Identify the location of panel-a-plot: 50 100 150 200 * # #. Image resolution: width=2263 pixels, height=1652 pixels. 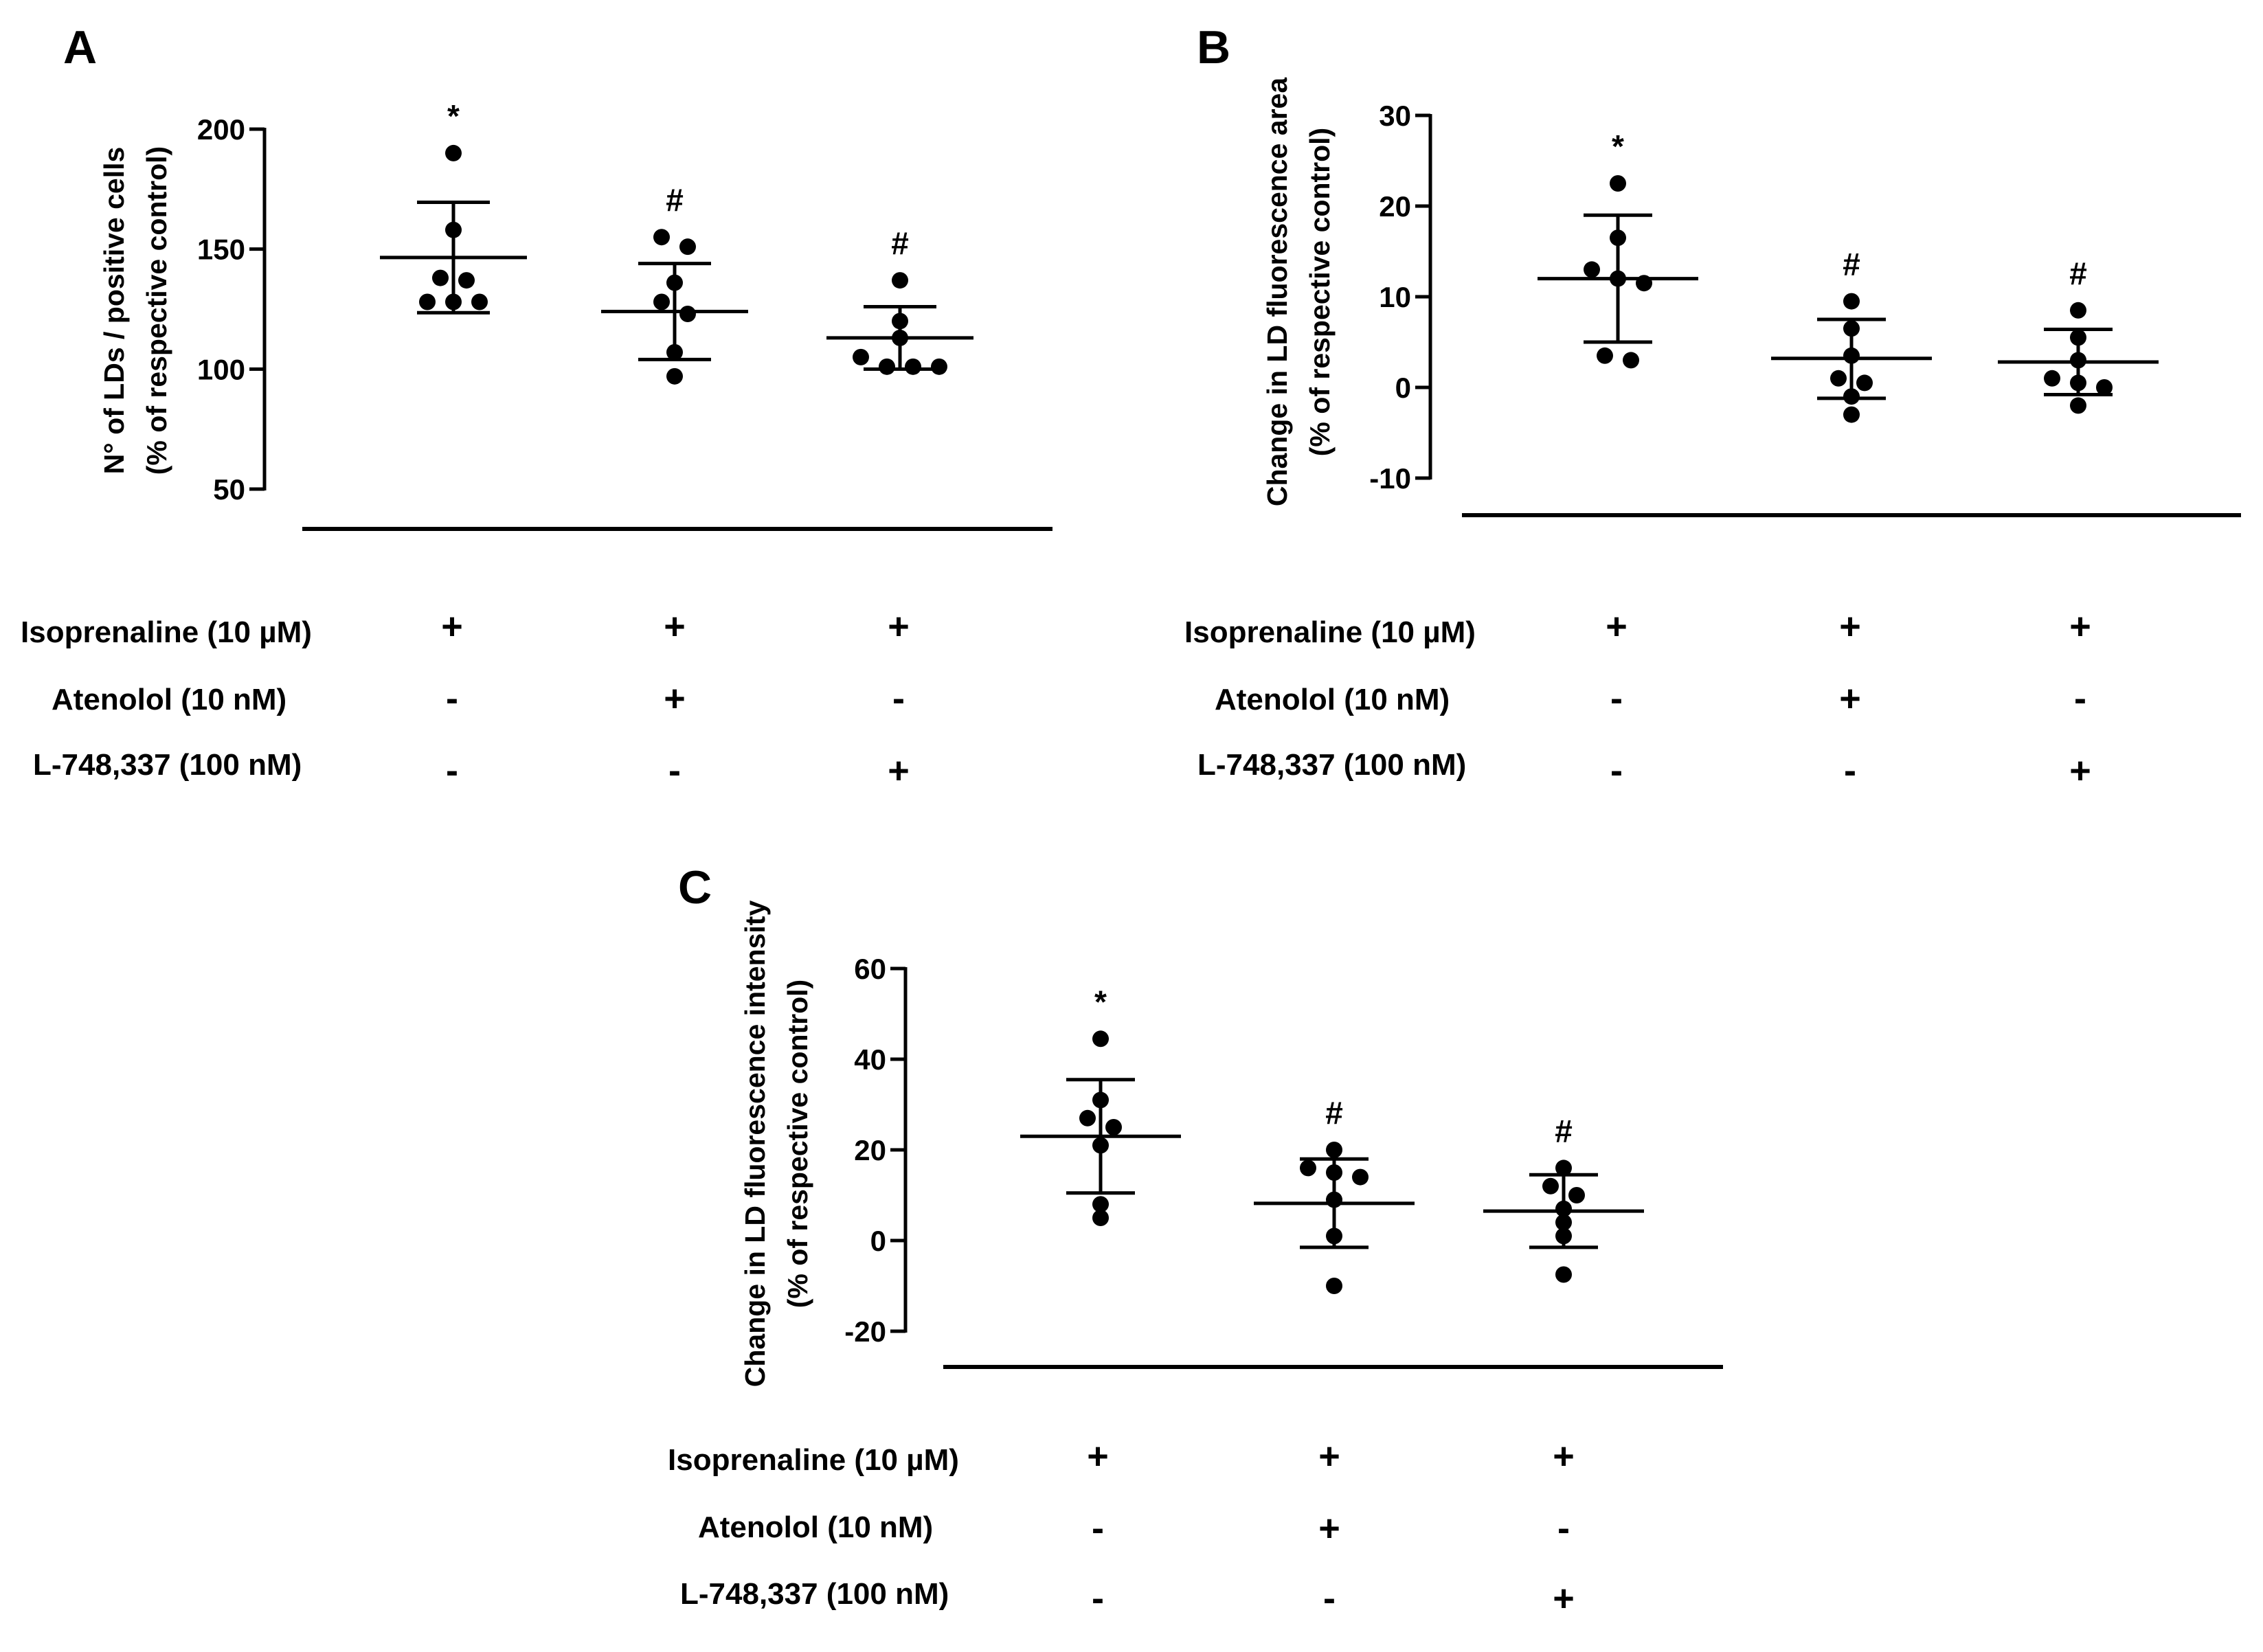
(585, 302).